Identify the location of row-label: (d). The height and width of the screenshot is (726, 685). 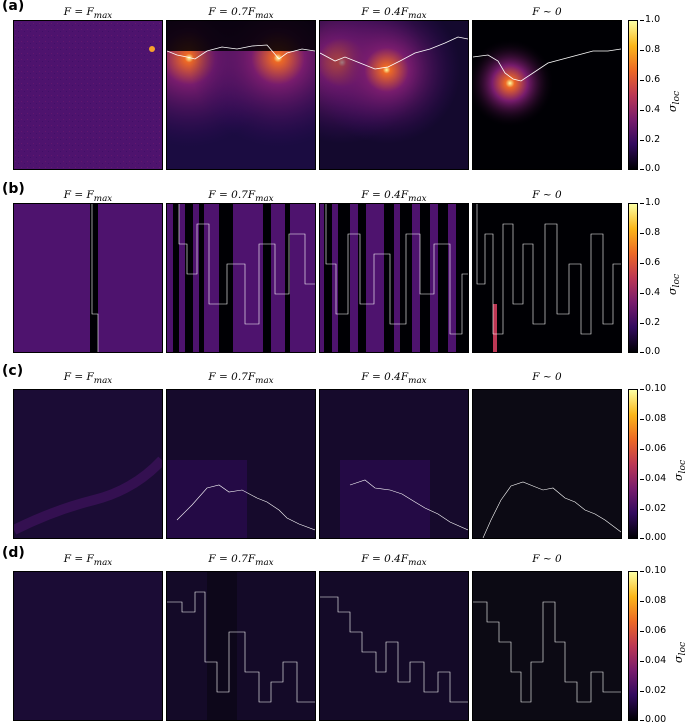
(13, 553).